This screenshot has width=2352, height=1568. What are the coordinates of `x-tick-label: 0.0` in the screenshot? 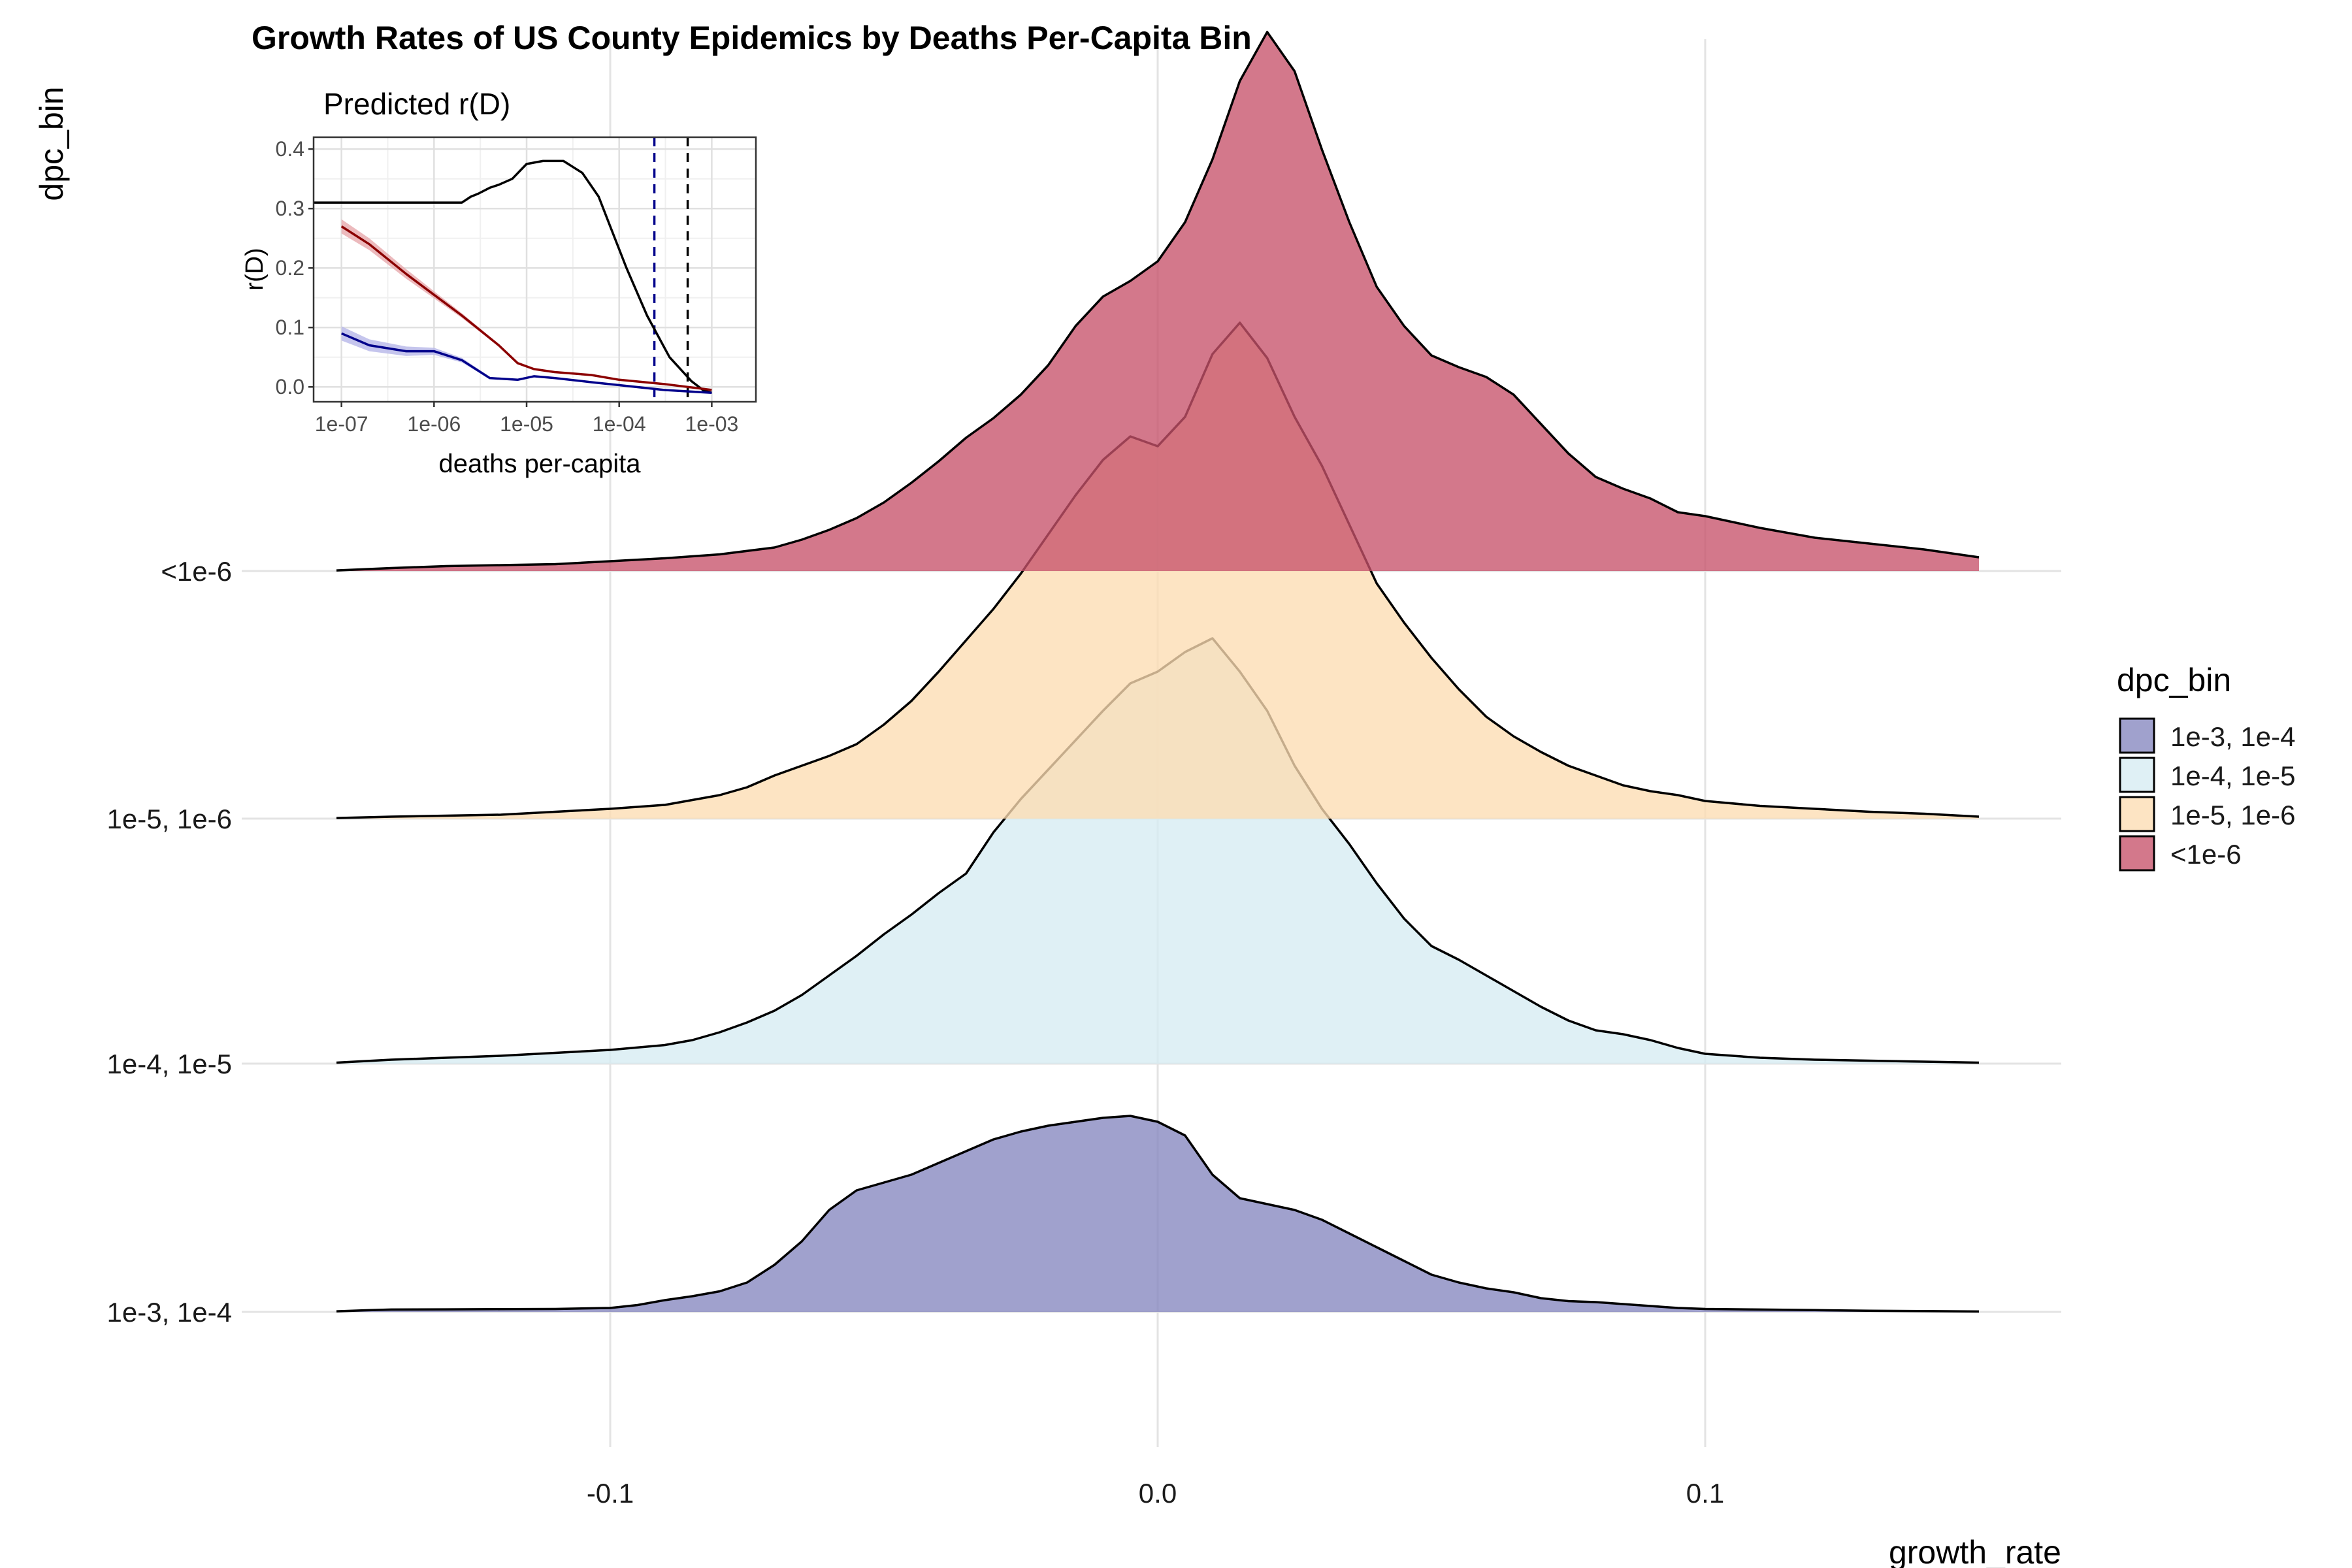 It's located at (1158, 1493).